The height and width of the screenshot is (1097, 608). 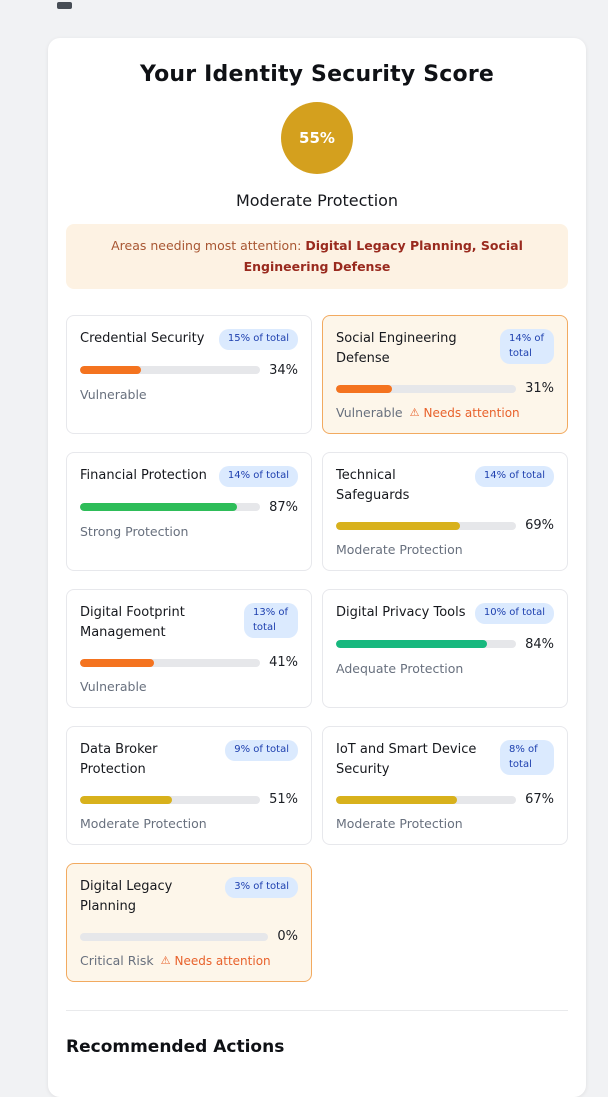 What do you see at coordinates (514, 613) in the screenshot?
I see `weight-badge: 10% of total` at bounding box center [514, 613].